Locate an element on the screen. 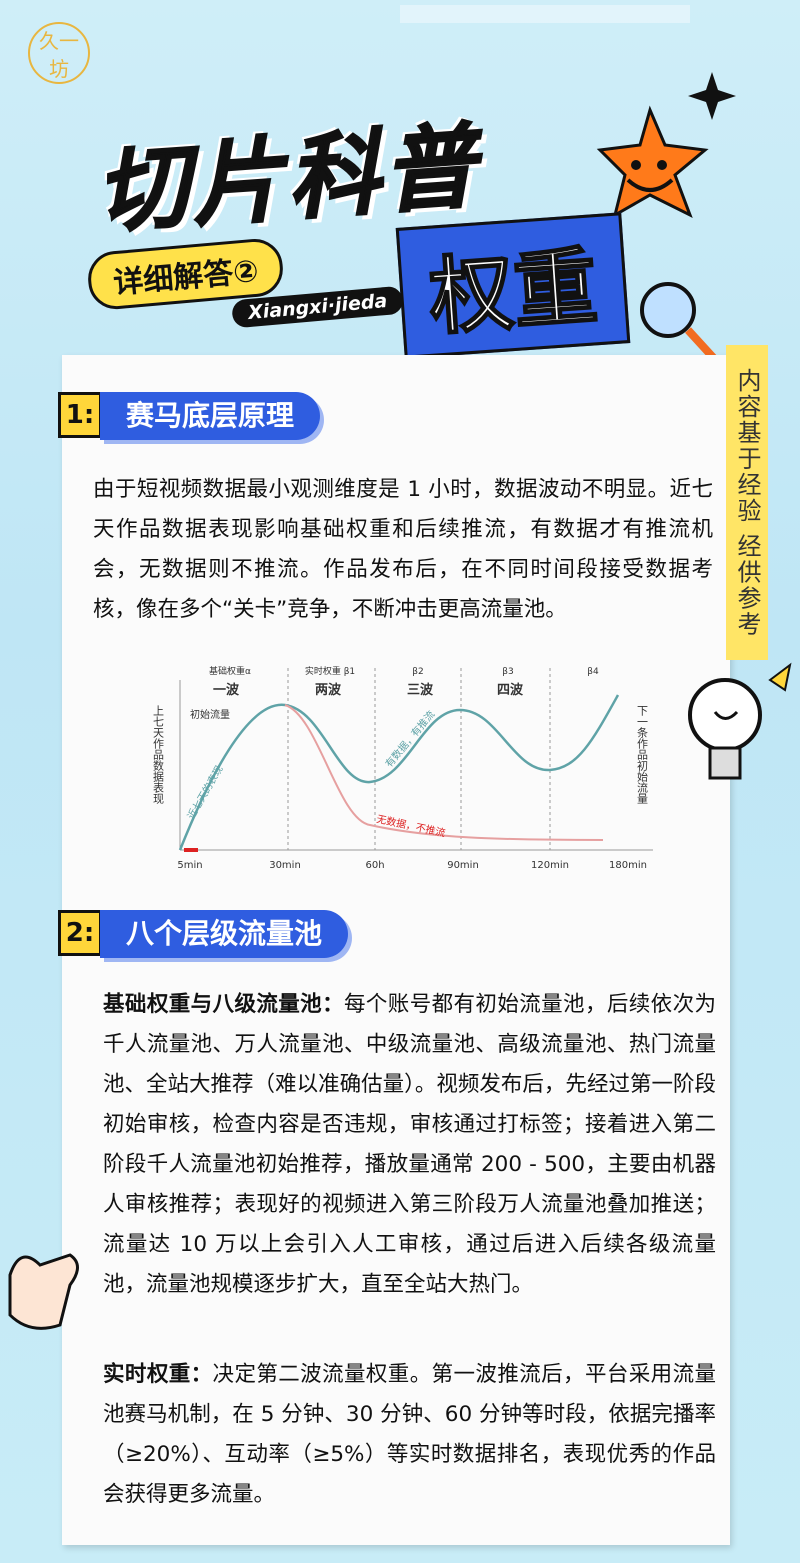 The height and width of the screenshot is (1563, 800). bad-curve is located at coordinates (444, 772).